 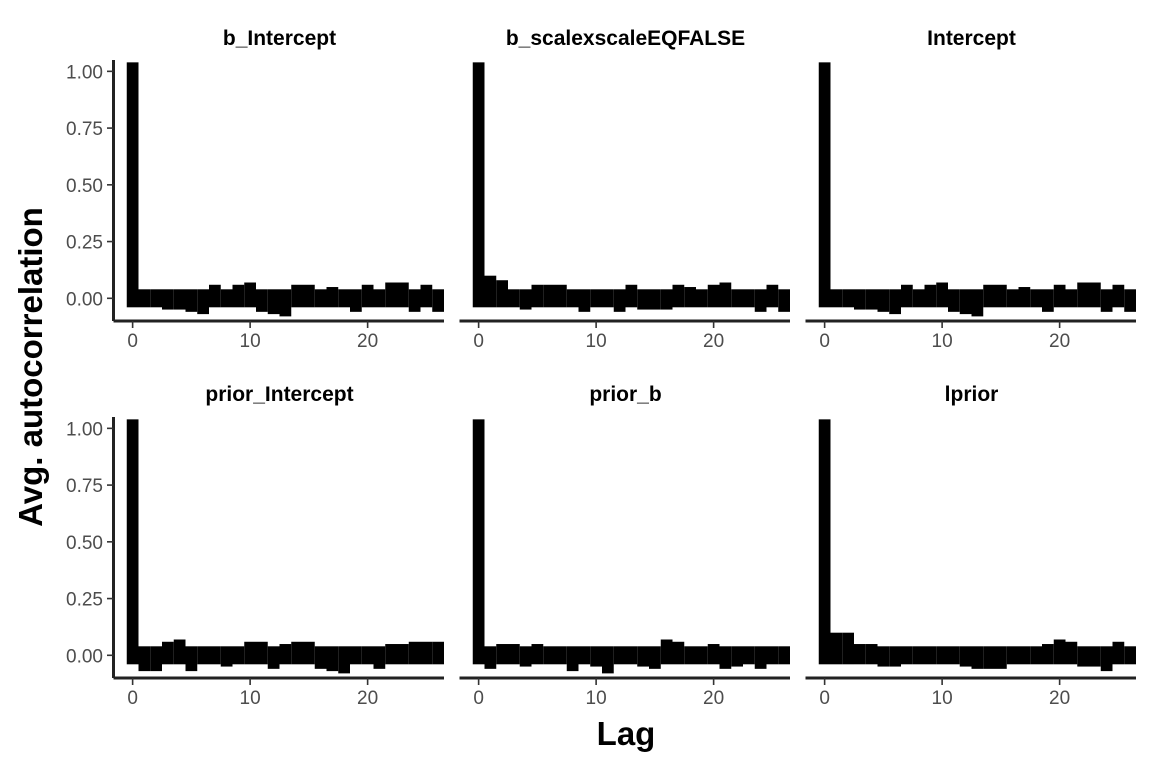 What do you see at coordinates (942, 698) in the screenshot?
I see `x-tick-label: 10` at bounding box center [942, 698].